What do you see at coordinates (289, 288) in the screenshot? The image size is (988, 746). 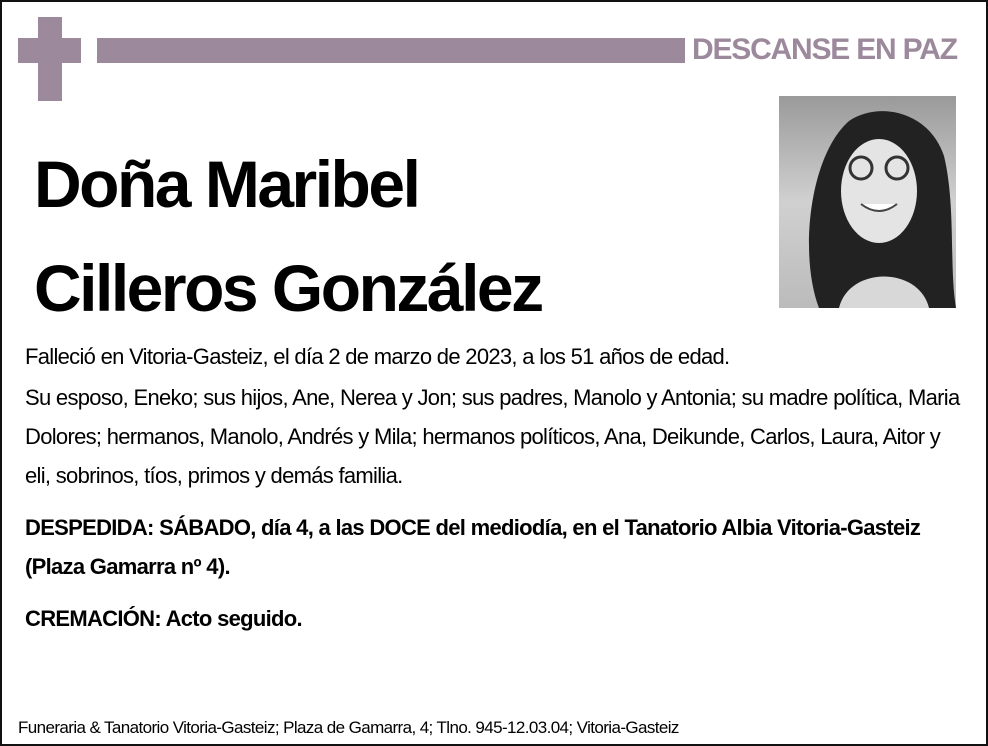 I see `name-line-2: Cilleros González` at bounding box center [289, 288].